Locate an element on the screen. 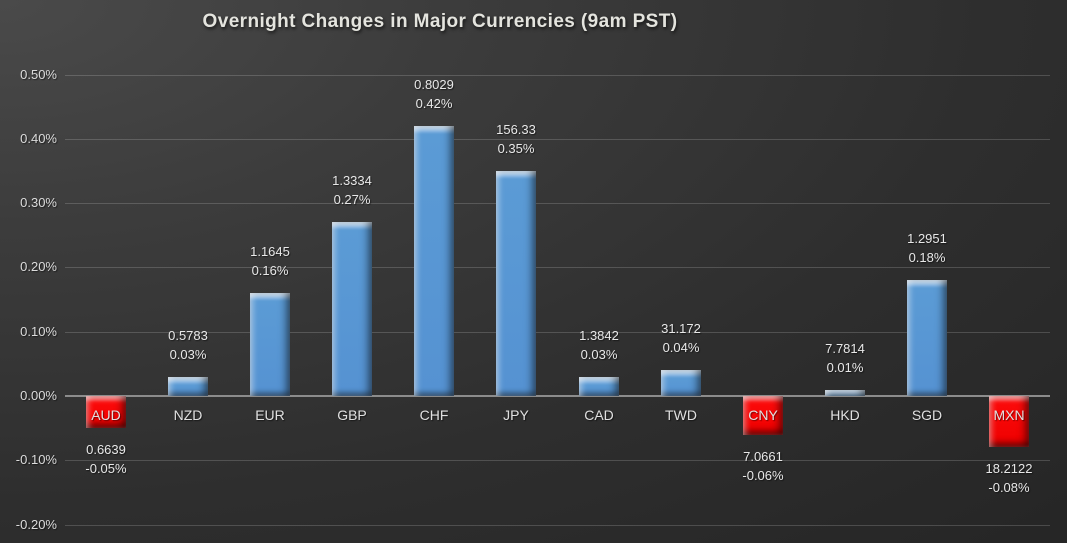  data-label-cad: 1.3842 0.03% is located at coordinates (599, 345).